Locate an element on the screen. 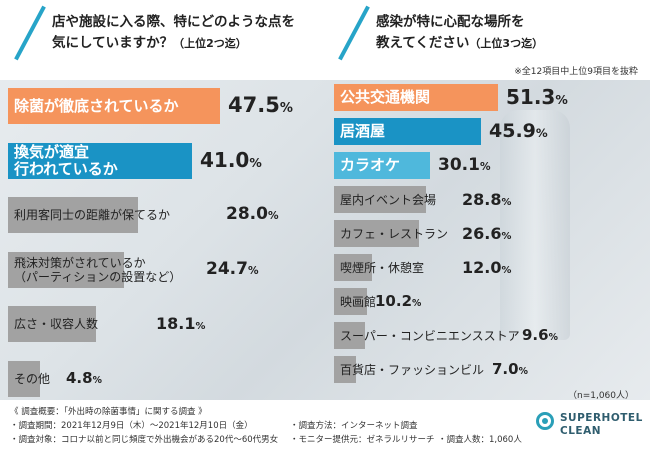 Image resolution: width=650 pixels, height=450 pixels. value-label-1: 51.3% is located at coordinates (537, 97).